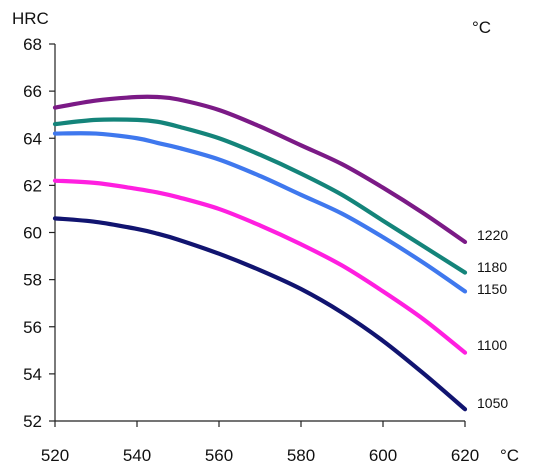 Image resolution: width=538 pixels, height=475 pixels. I want to click on y-tick-label: 64, so click(32, 138).